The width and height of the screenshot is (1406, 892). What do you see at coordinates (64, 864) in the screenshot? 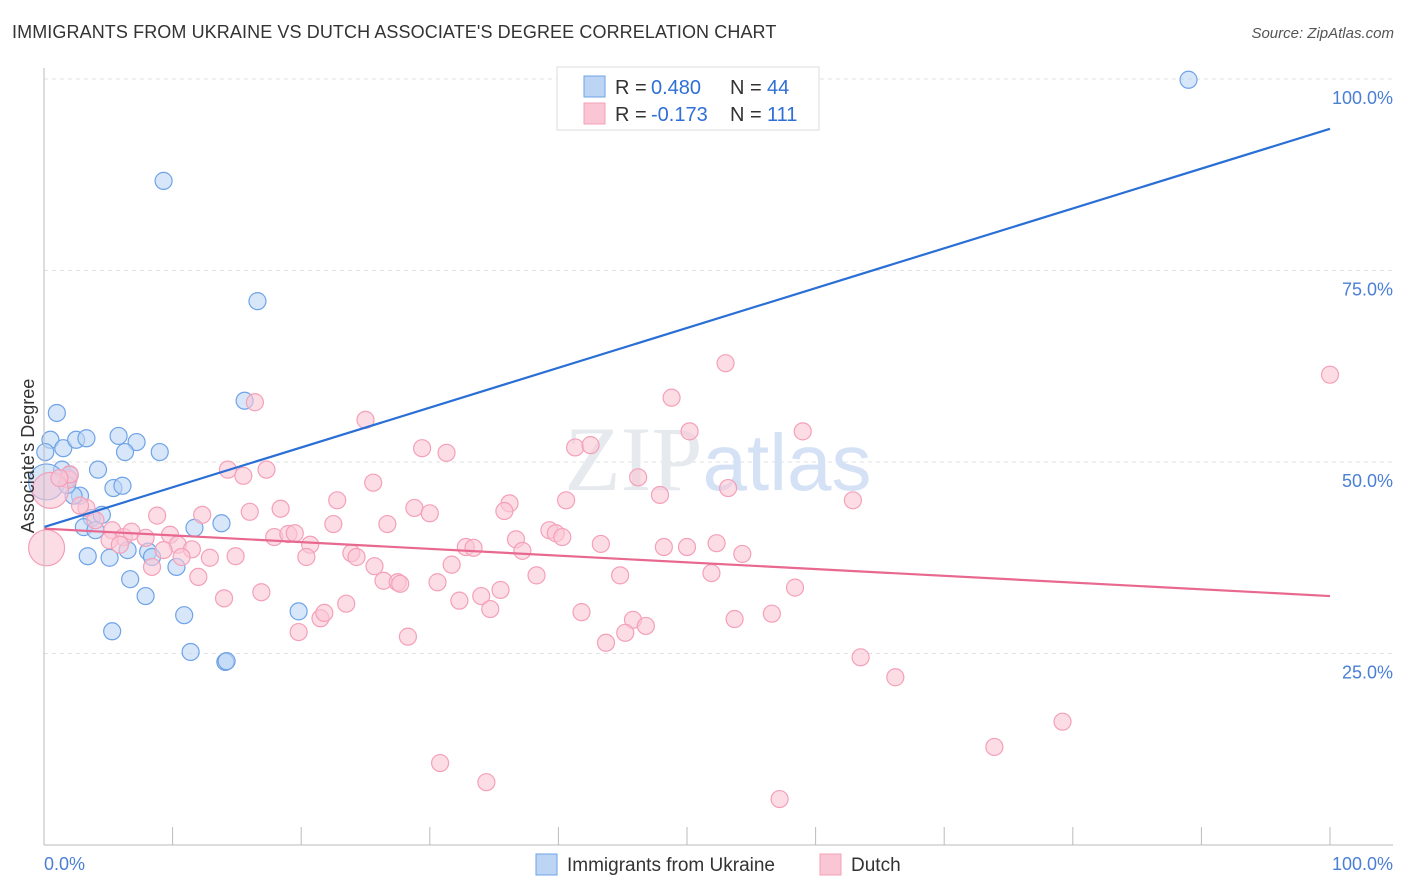
I see `x-tick-label-min: 0.0%` at bounding box center [64, 864].